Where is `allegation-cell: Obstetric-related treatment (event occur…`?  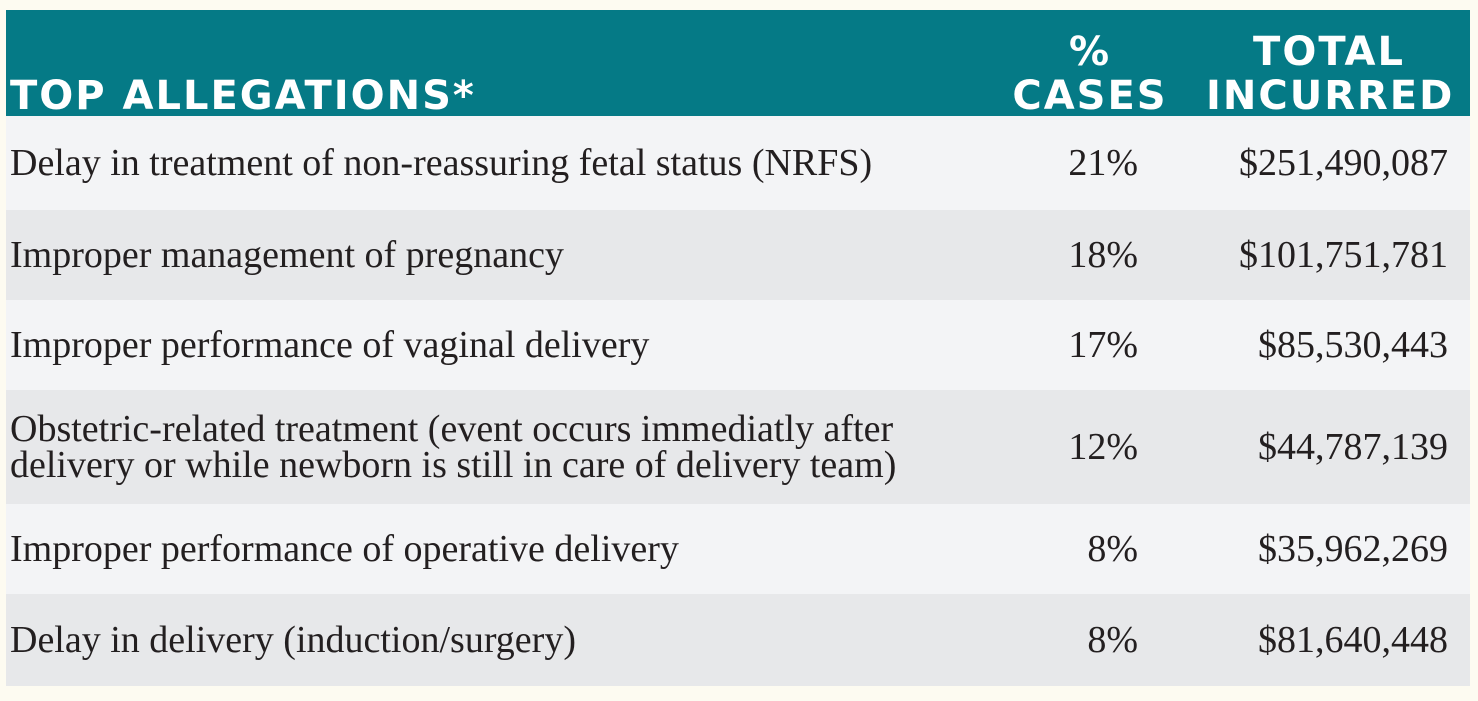
allegation-cell: Obstetric-related treatment (event occur… is located at coordinates (453, 447).